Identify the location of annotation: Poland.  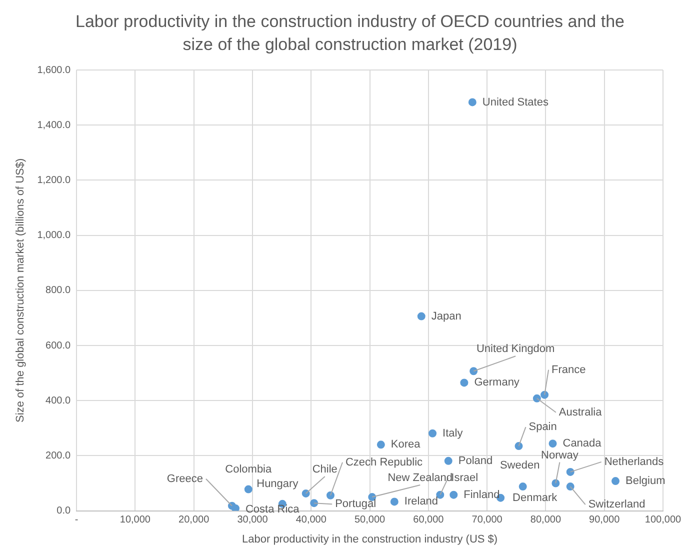
(475, 460).